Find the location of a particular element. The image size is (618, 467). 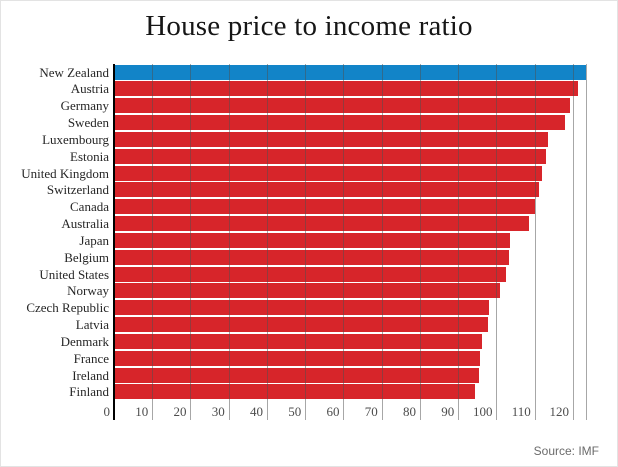

bar-estonia is located at coordinates (330, 156).